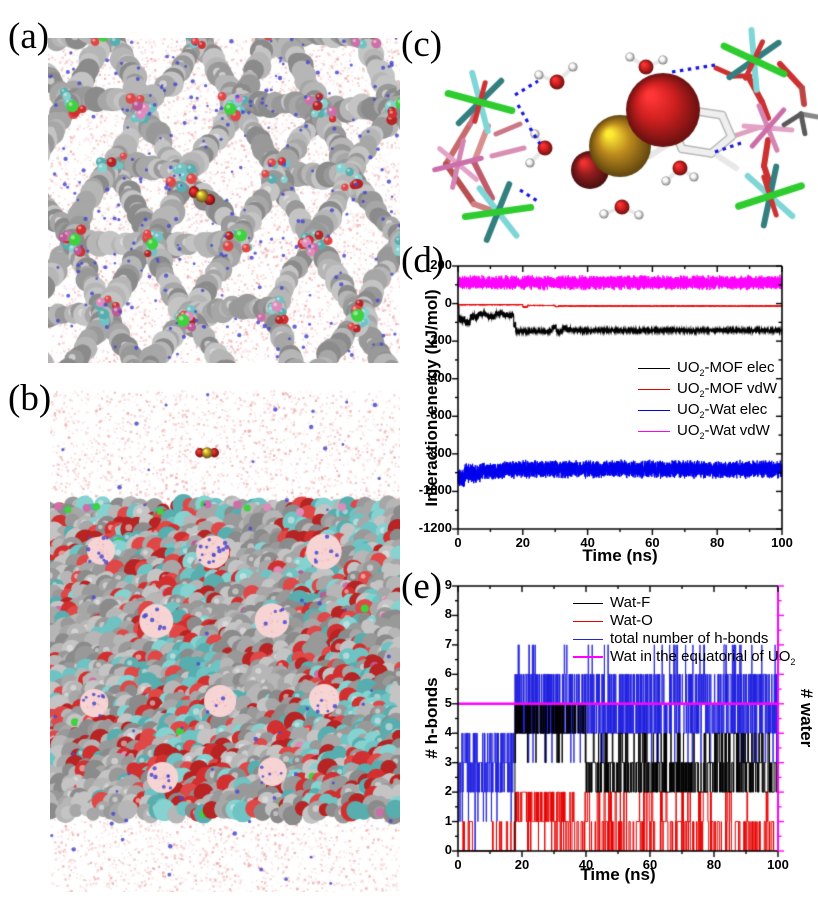 The image size is (818, 900). What do you see at coordinates (707, 368) in the screenshot?
I see `legend-item-uo2-mof-elec: UO2-MOF elec` at bounding box center [707, 368].